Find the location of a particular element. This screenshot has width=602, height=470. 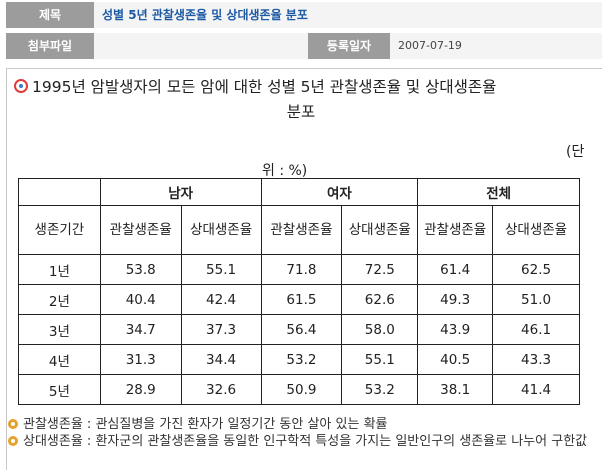

value-cell: 61.5 is located at coordinates (301, 299).